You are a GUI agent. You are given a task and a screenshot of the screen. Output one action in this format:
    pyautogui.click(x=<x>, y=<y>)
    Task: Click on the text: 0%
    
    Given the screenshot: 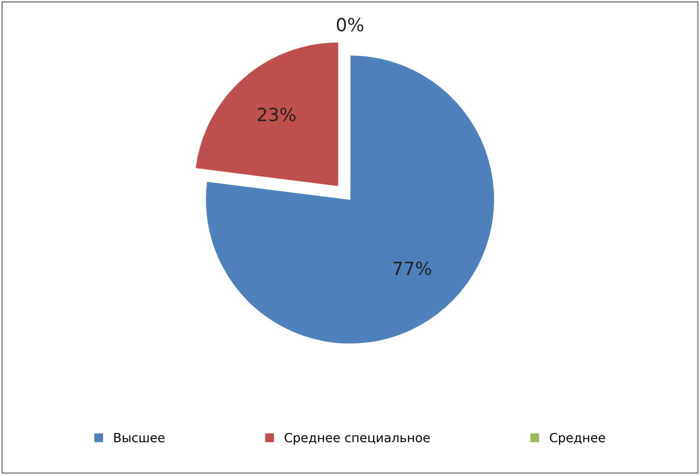 What is the action you would take?
    pyautogui.click(x=350, y=25)
    